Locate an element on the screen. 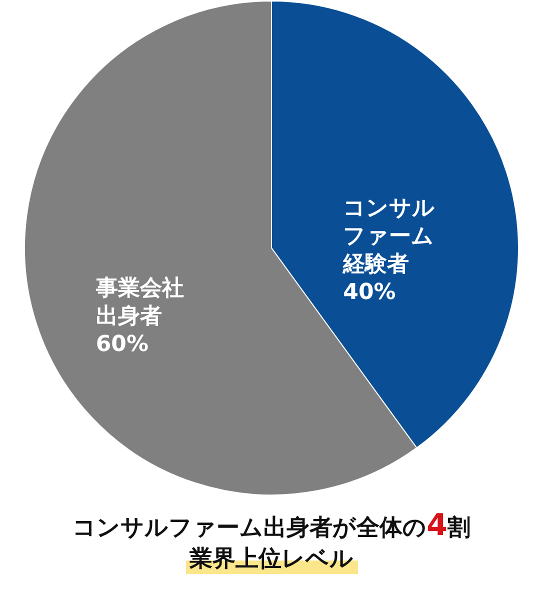  text: 業界上位レベル is located at coordinates (272, 559).